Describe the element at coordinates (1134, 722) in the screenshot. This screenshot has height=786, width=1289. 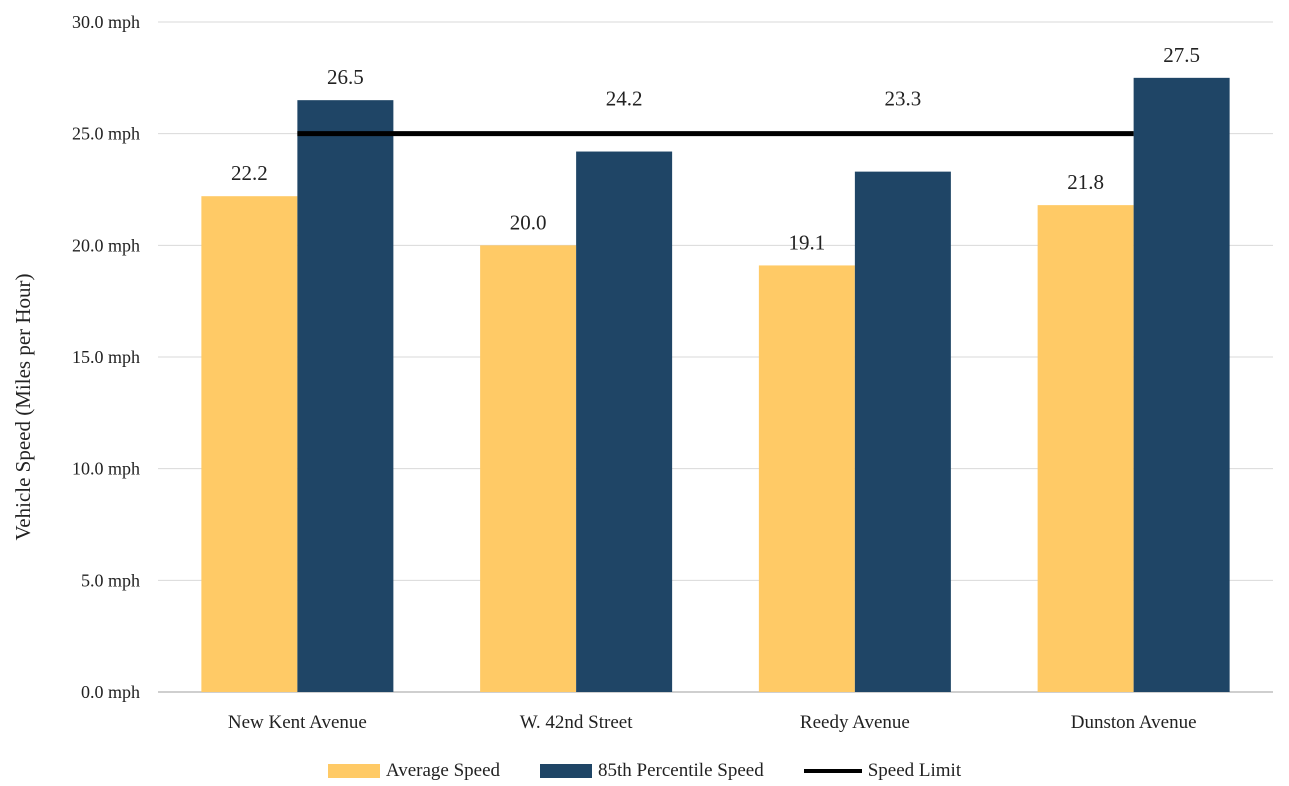
I see `x-tick-label: Dunston Avenue` at that location.